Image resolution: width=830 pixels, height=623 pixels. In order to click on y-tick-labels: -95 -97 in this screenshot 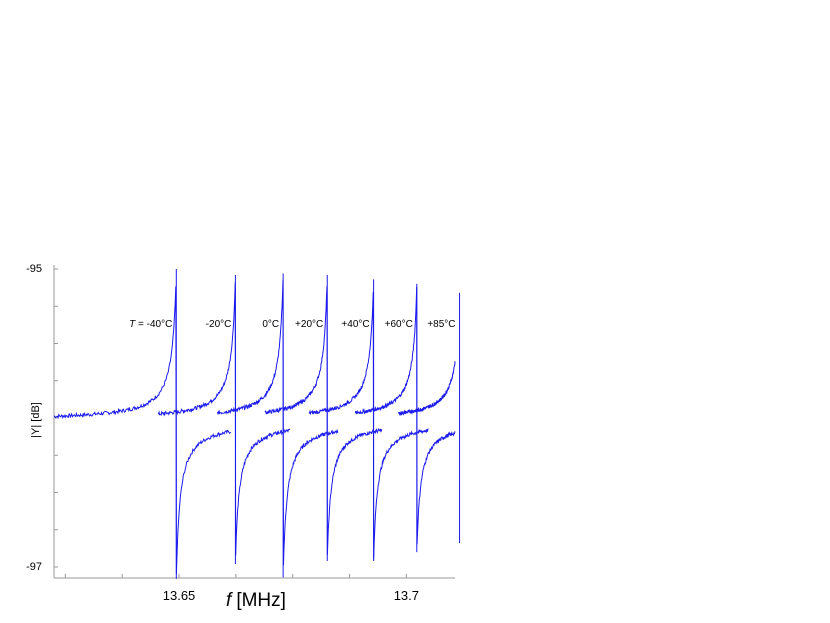, I will do `click(42, 418)`.